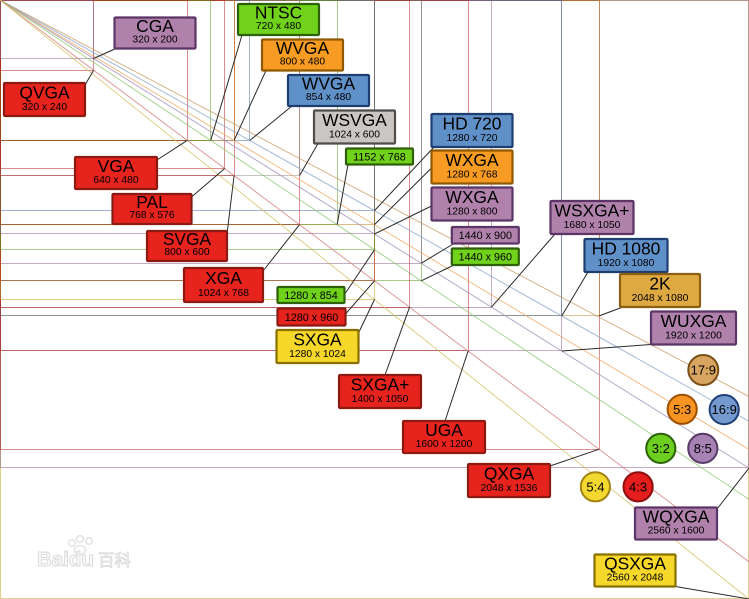 This screenshot has width=749, height=599. Describe the element at coordinates (694, 321) in the screenshot. I see `svg-text: WUXGA` at that location.